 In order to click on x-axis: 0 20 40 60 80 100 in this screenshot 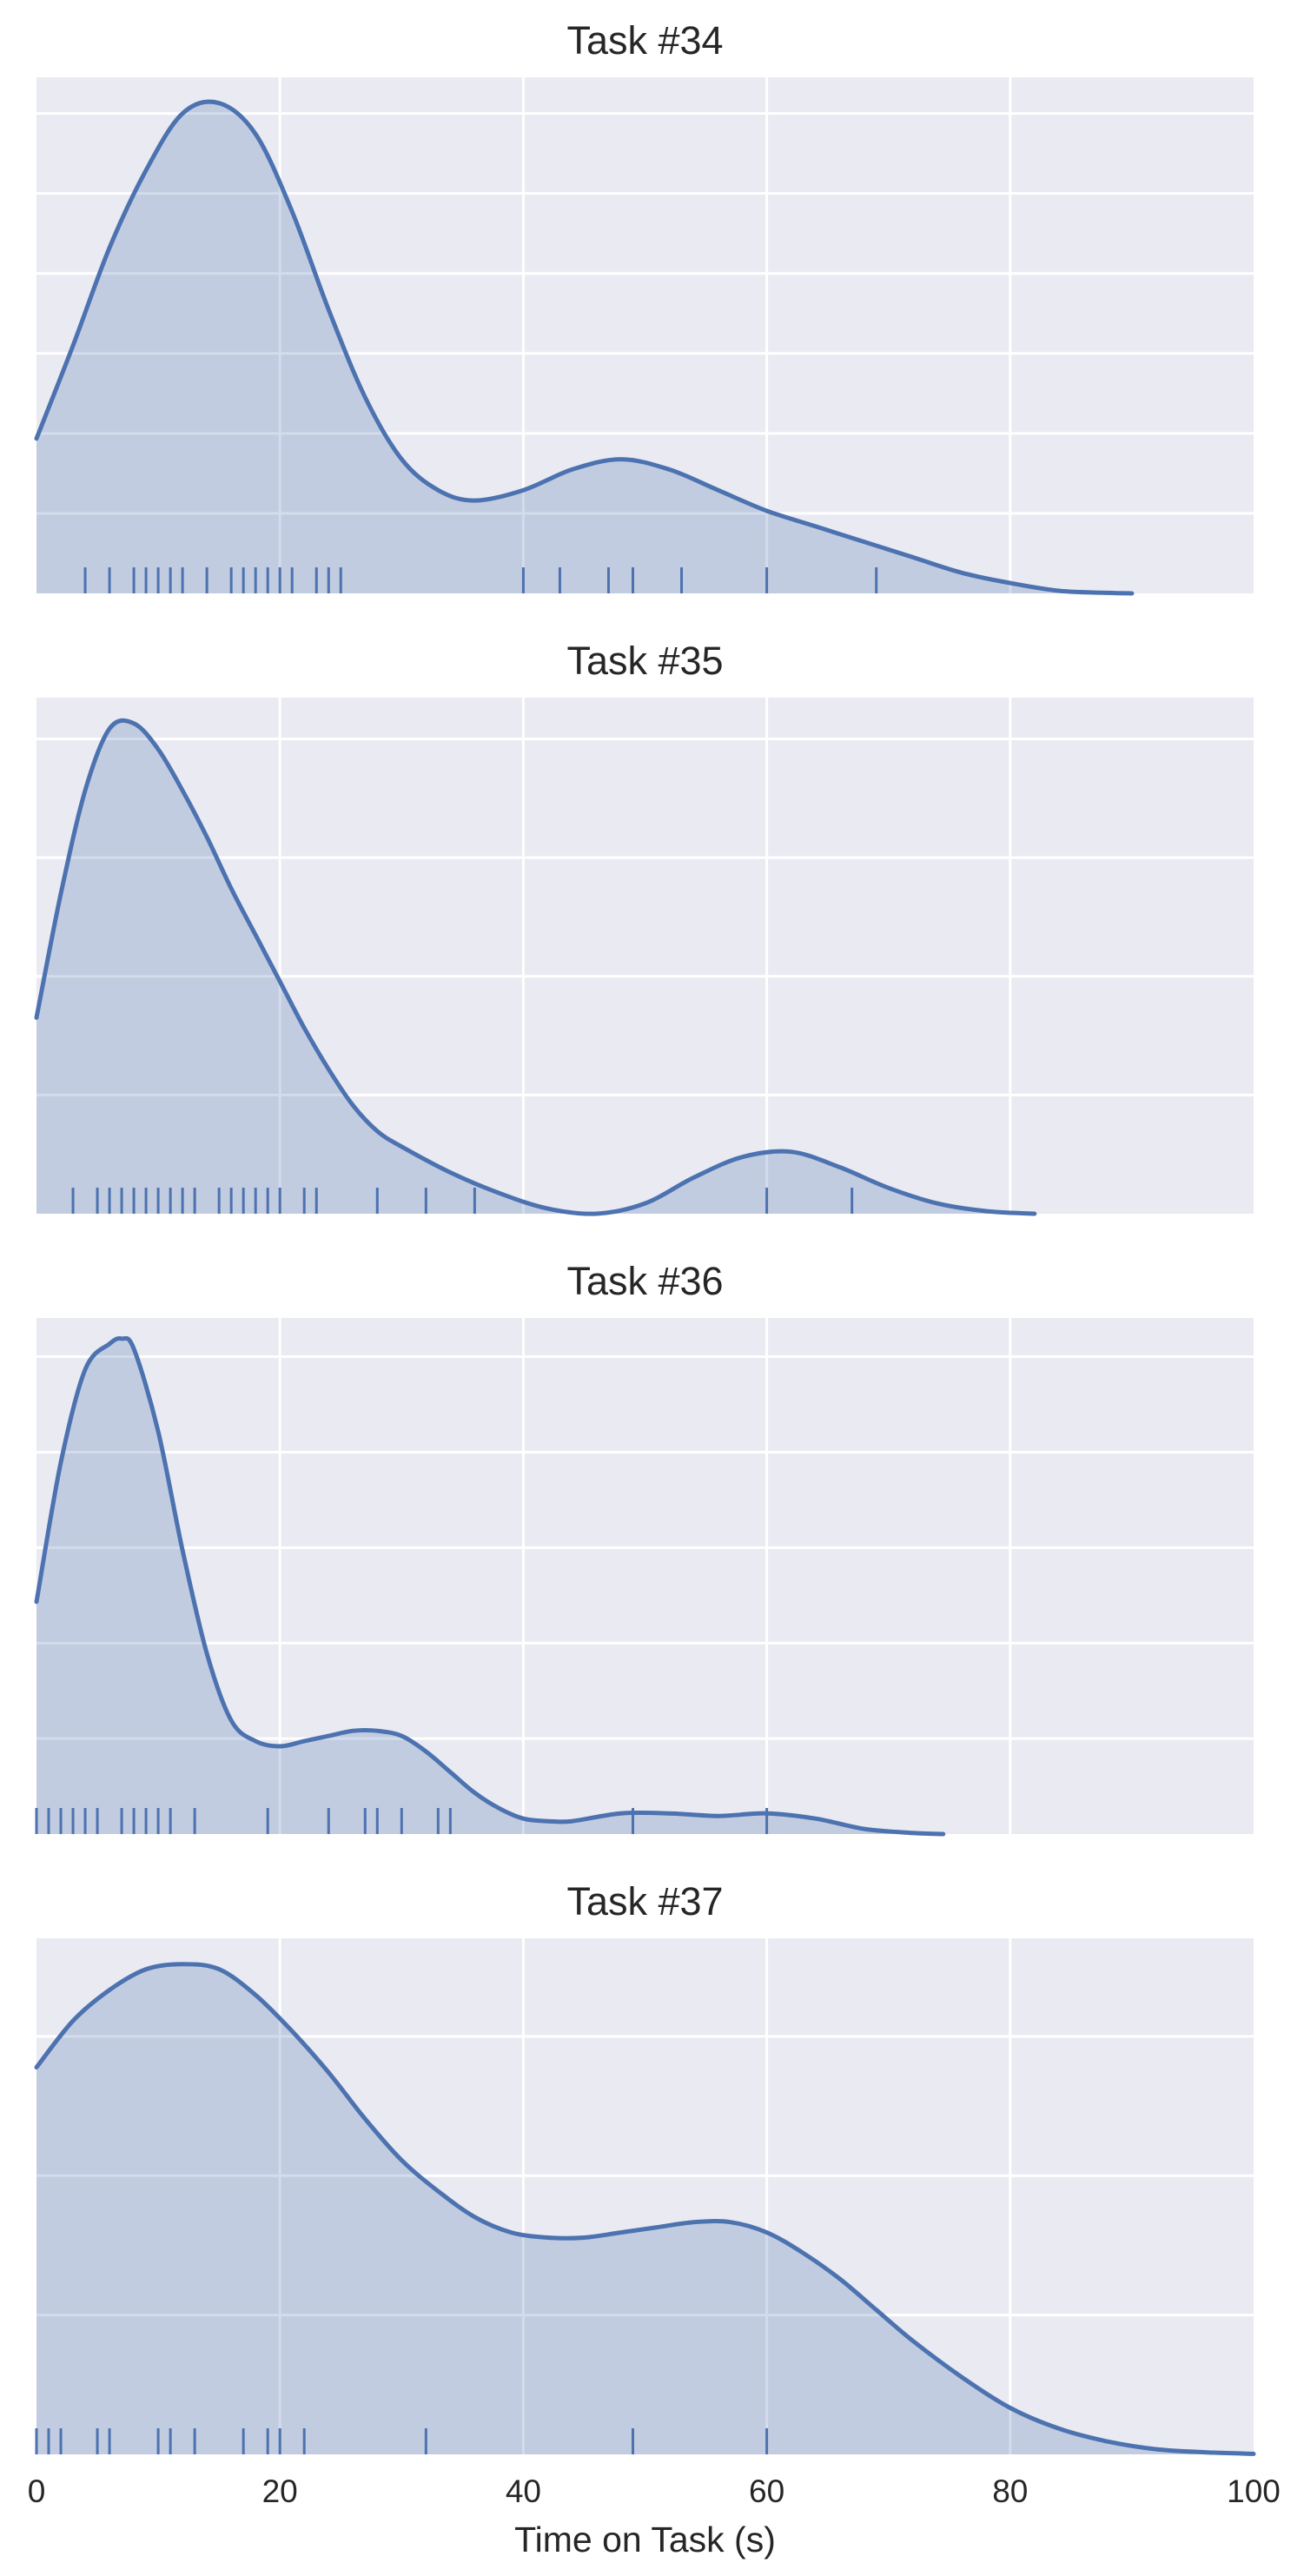, I will do `click(654, 2491)`.